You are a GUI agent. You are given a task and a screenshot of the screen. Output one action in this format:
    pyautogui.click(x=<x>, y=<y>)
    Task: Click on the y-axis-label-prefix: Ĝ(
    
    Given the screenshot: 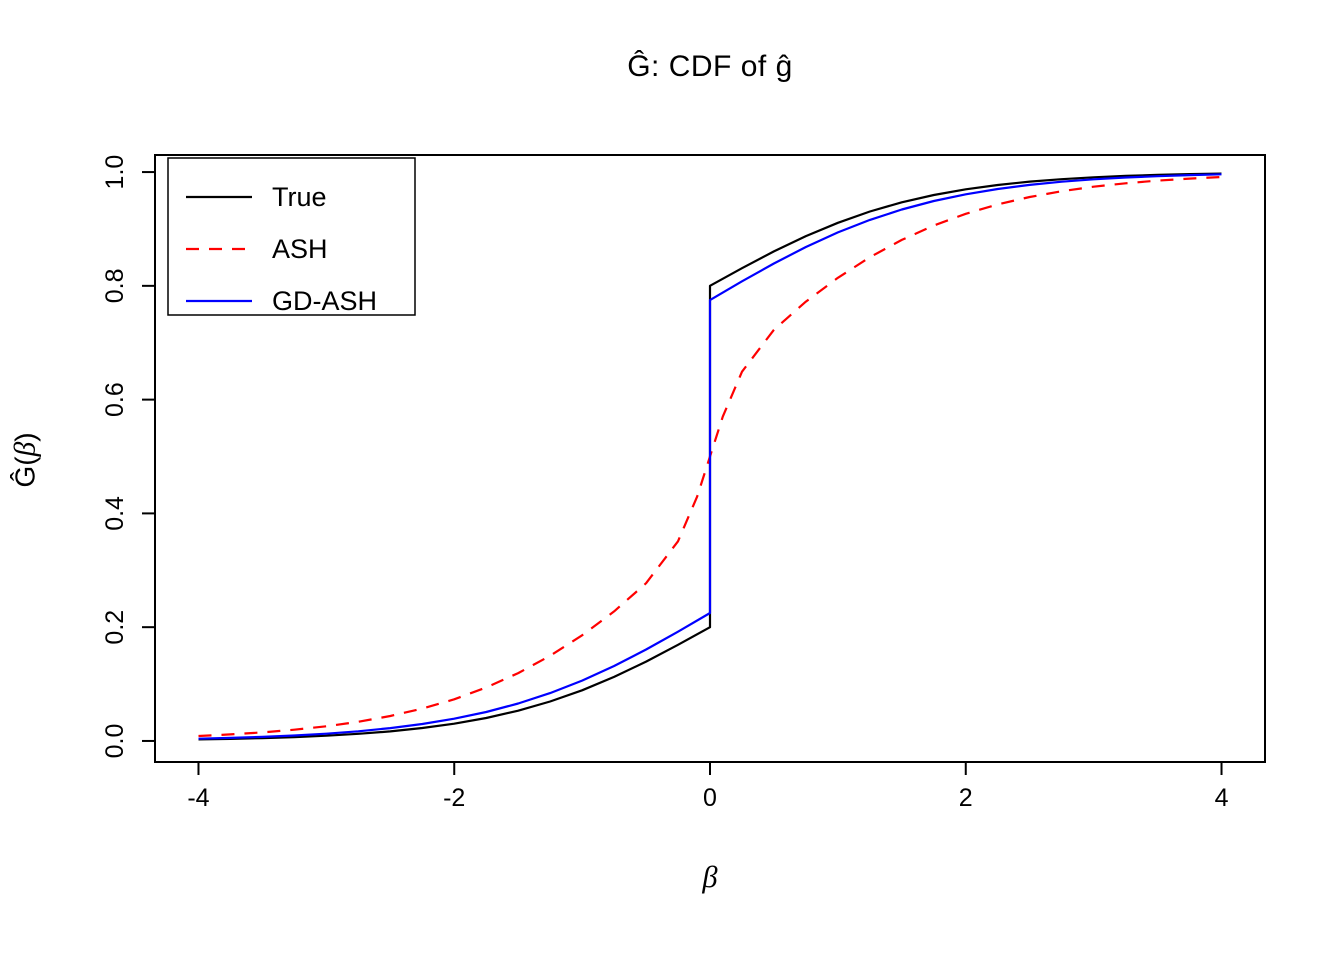 What is the action you would take?
    pyautogui.click(x=25, y=472)
    